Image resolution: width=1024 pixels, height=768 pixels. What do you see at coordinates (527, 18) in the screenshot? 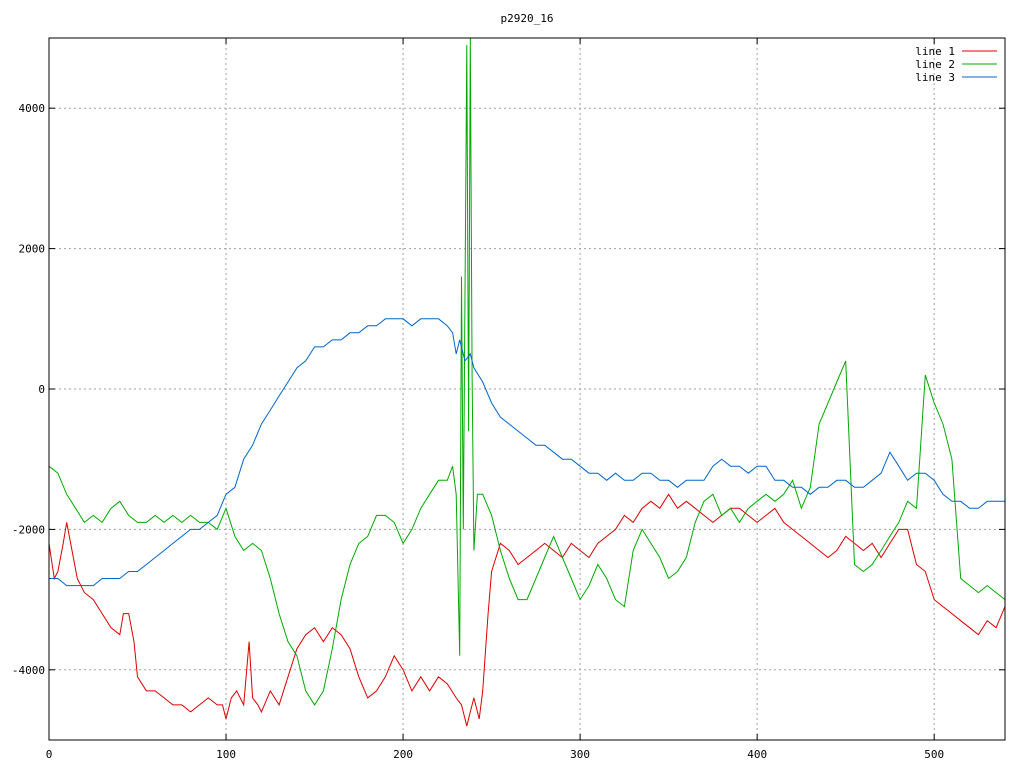
I see `chart-title: p2920_16` at bounding box center [527, 18].